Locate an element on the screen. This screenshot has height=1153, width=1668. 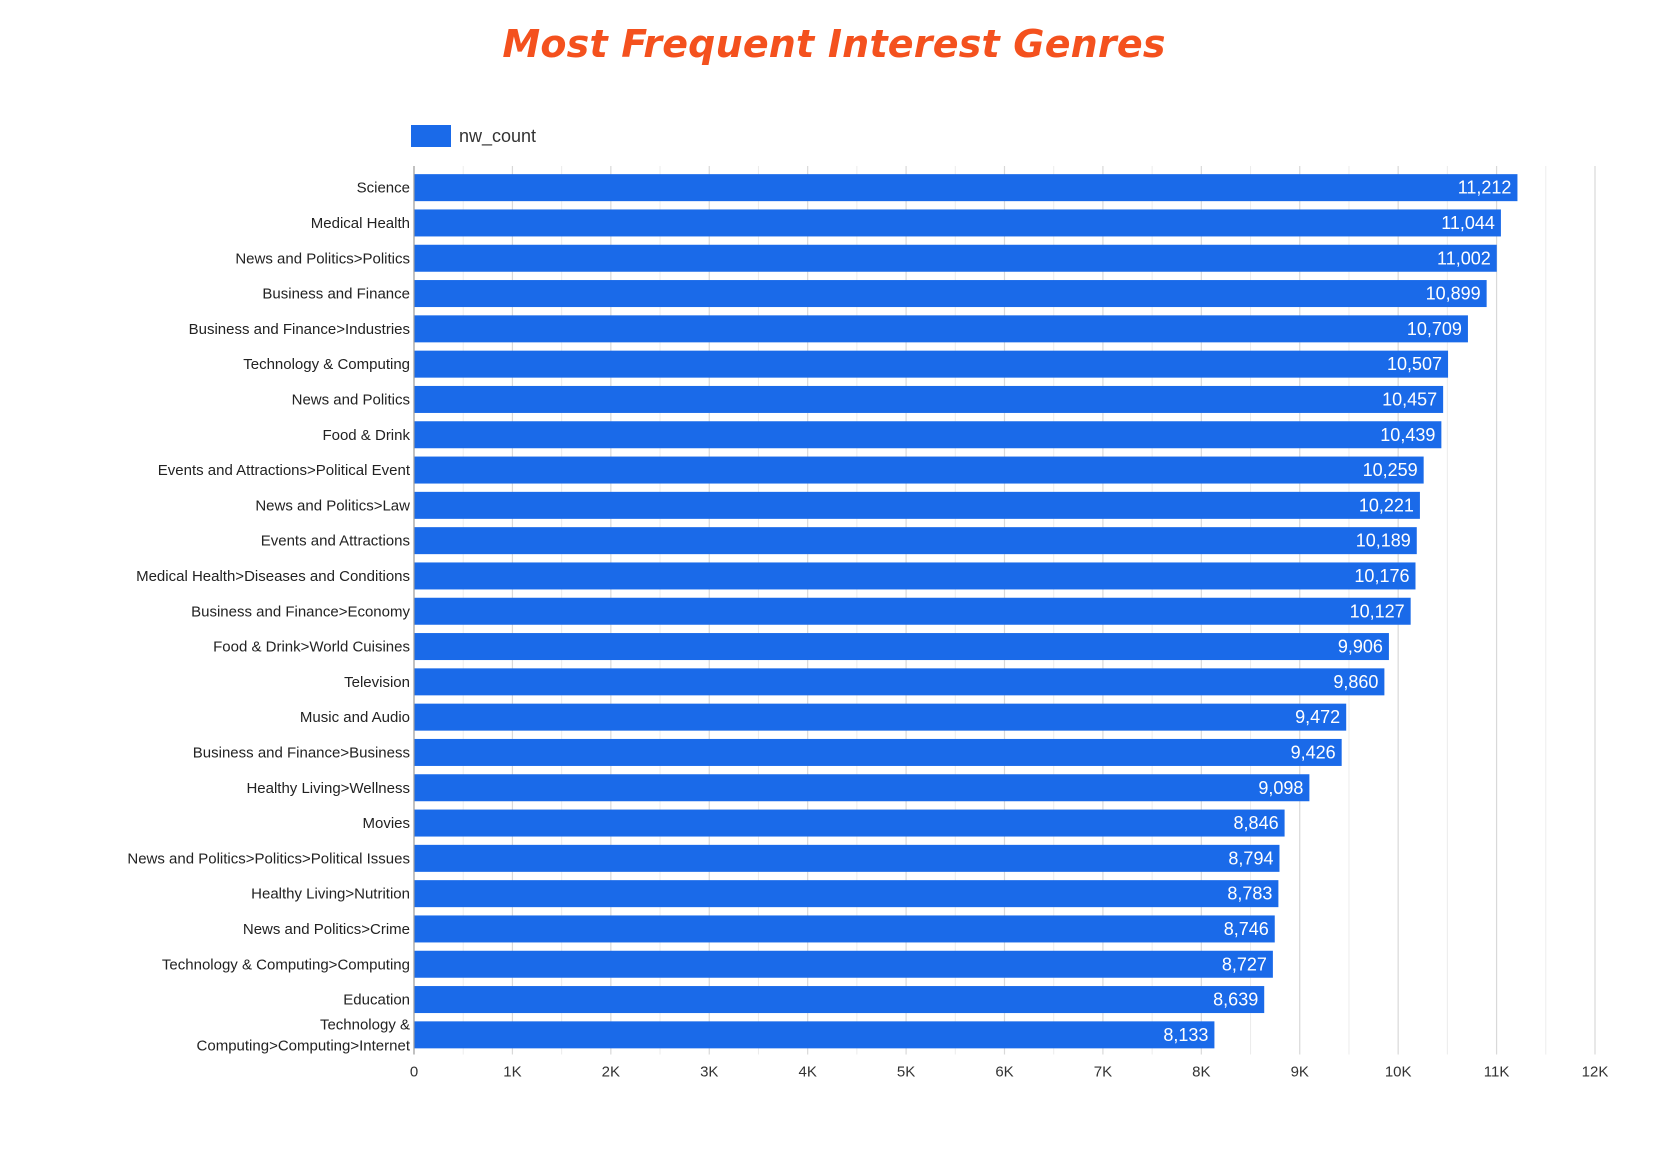
data-label: 8,727 is located at coordinates (1244, 964).